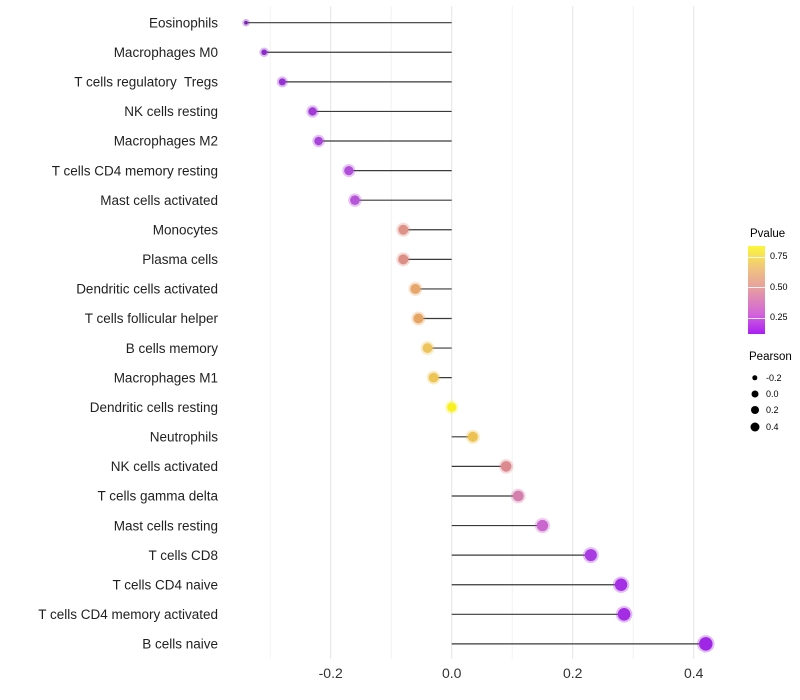 This screenshot has width=800, height=700. Describe the element at coordinates (186, 229) in the screenshot. I see `y-axis-label: Monocytes` at that location.